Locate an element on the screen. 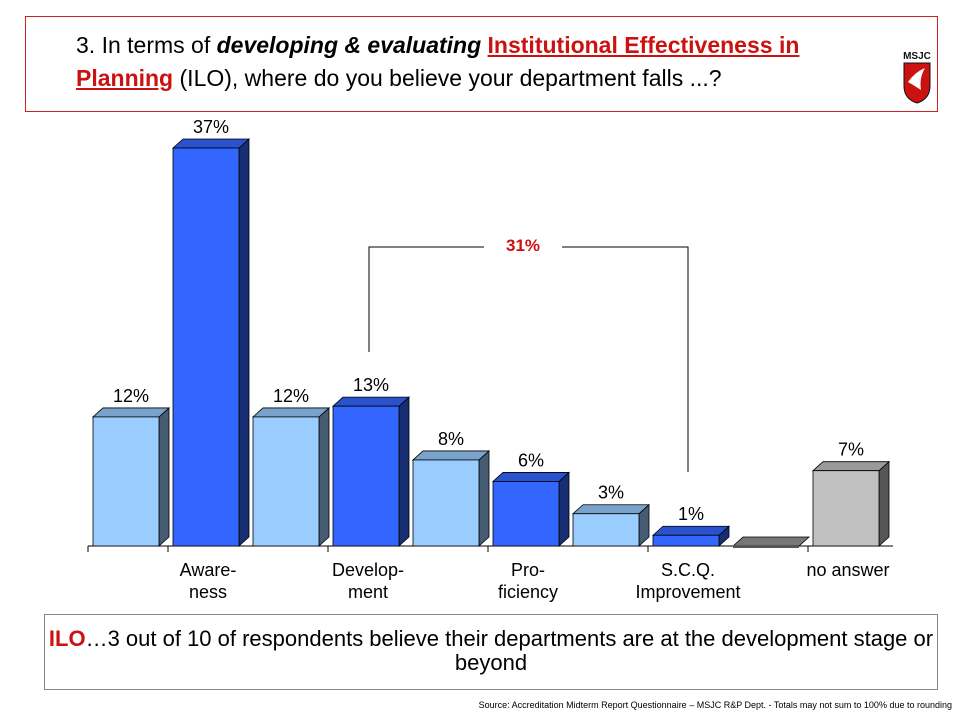  bar-value-label: 1% is located at coordinates (691, 514).